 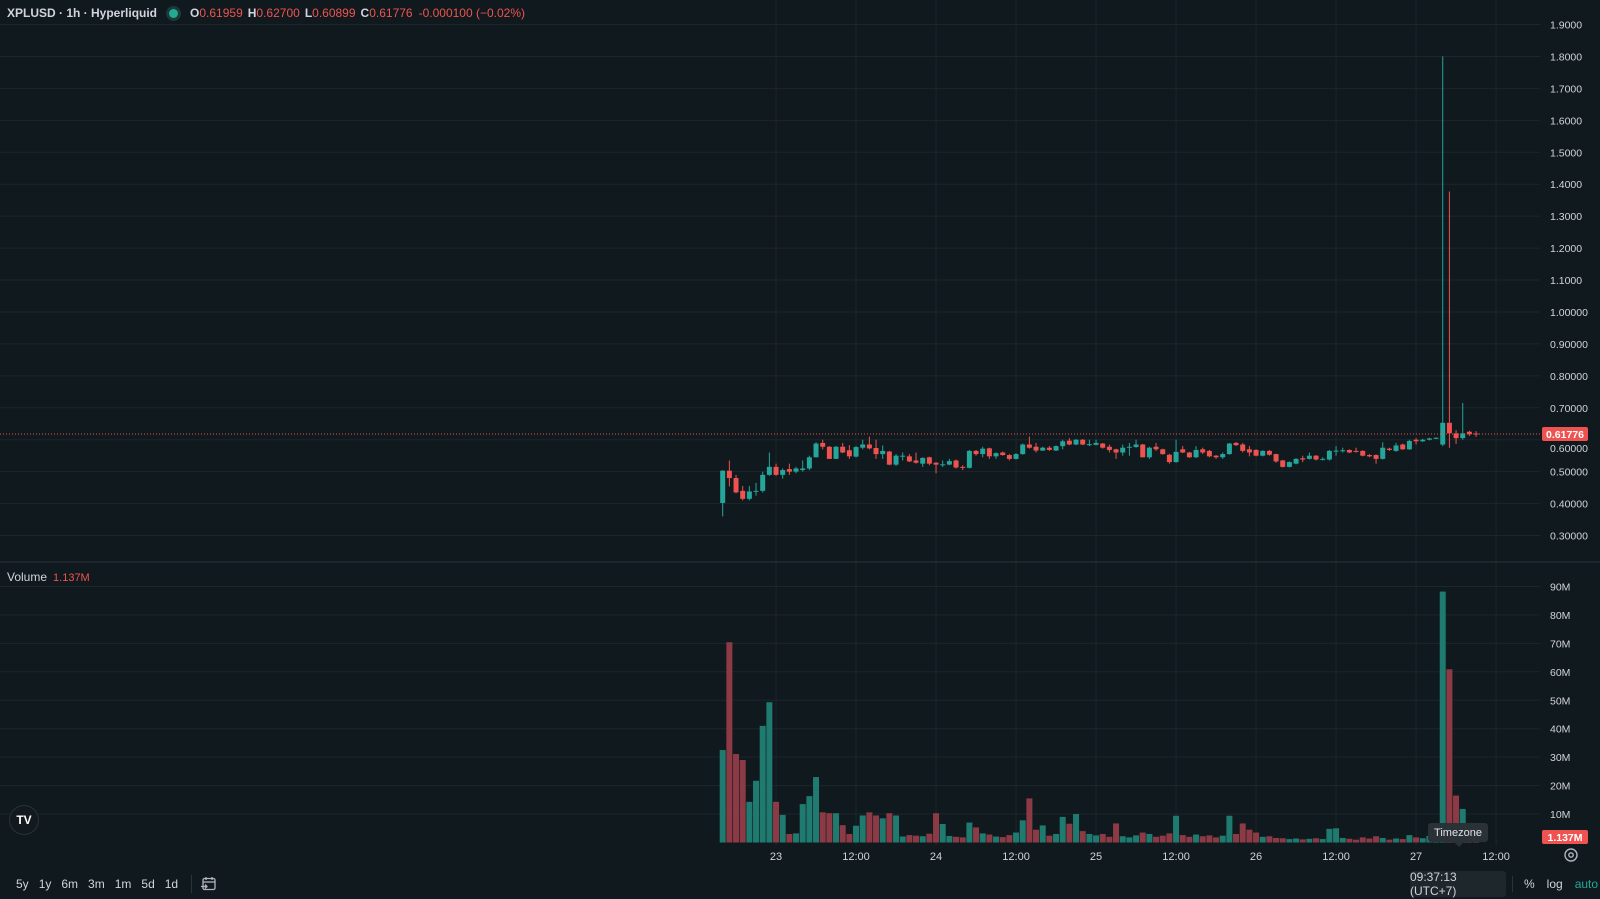 What do you see at coordinates (1560, 616) in the screenshot?
I see `volume-tick-label: 80M` at bounding box center [1560, 616].